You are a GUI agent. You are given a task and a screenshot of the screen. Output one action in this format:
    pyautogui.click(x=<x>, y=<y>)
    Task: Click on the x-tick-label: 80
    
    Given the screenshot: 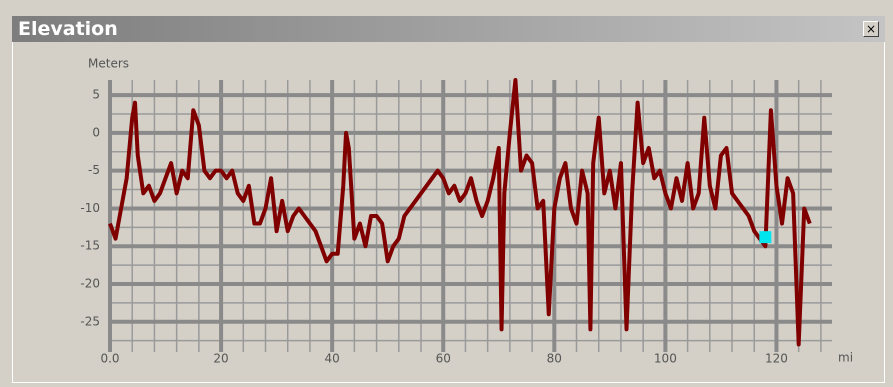 What is the action you would take?
    pyautogui.click(x=554, y=359)
    